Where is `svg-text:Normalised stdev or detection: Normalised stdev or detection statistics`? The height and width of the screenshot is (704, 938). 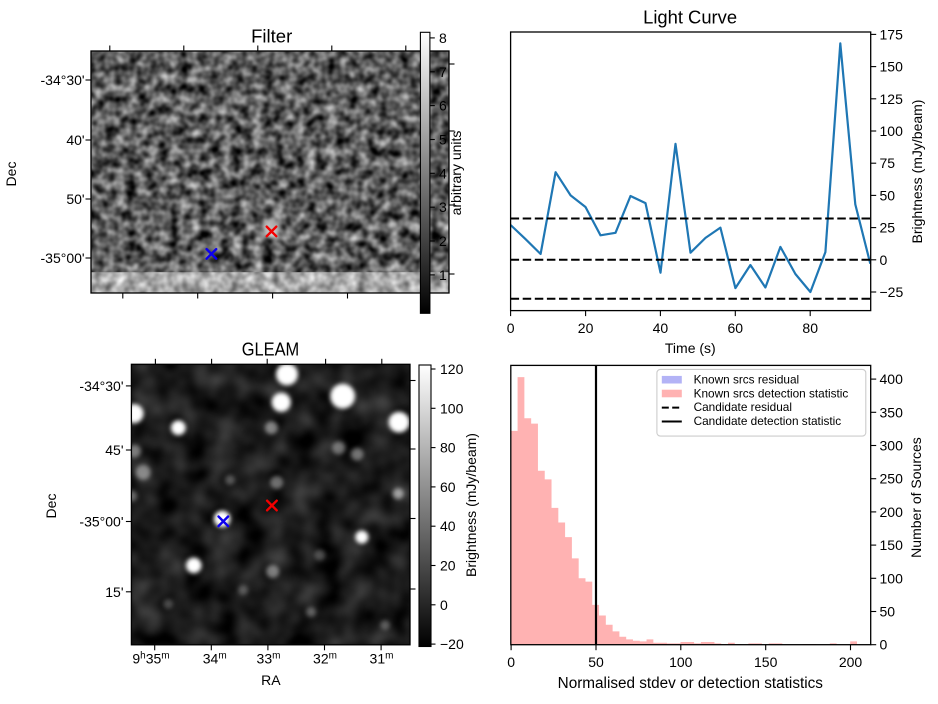 svg-text:Normalised stdev or detection: Normalised stdev or detection statistics is located at coordinates (691, 683).